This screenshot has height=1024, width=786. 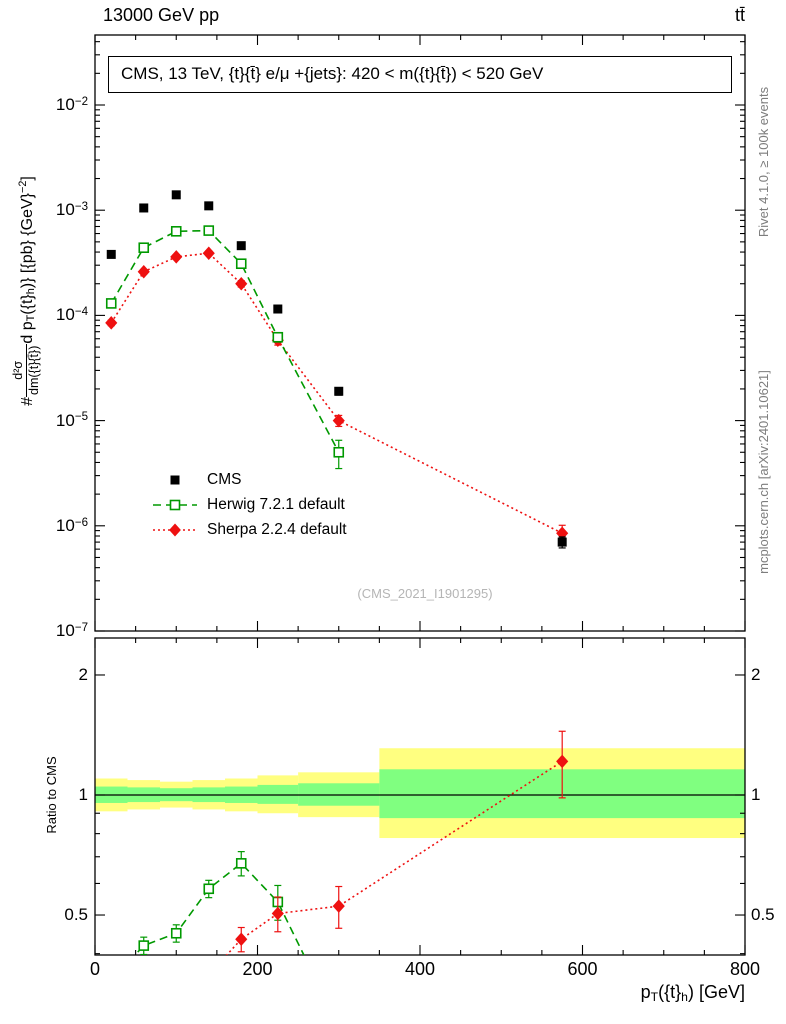 I want to click on ratio-tick-label-right: 1, so click(x=756, y=794).